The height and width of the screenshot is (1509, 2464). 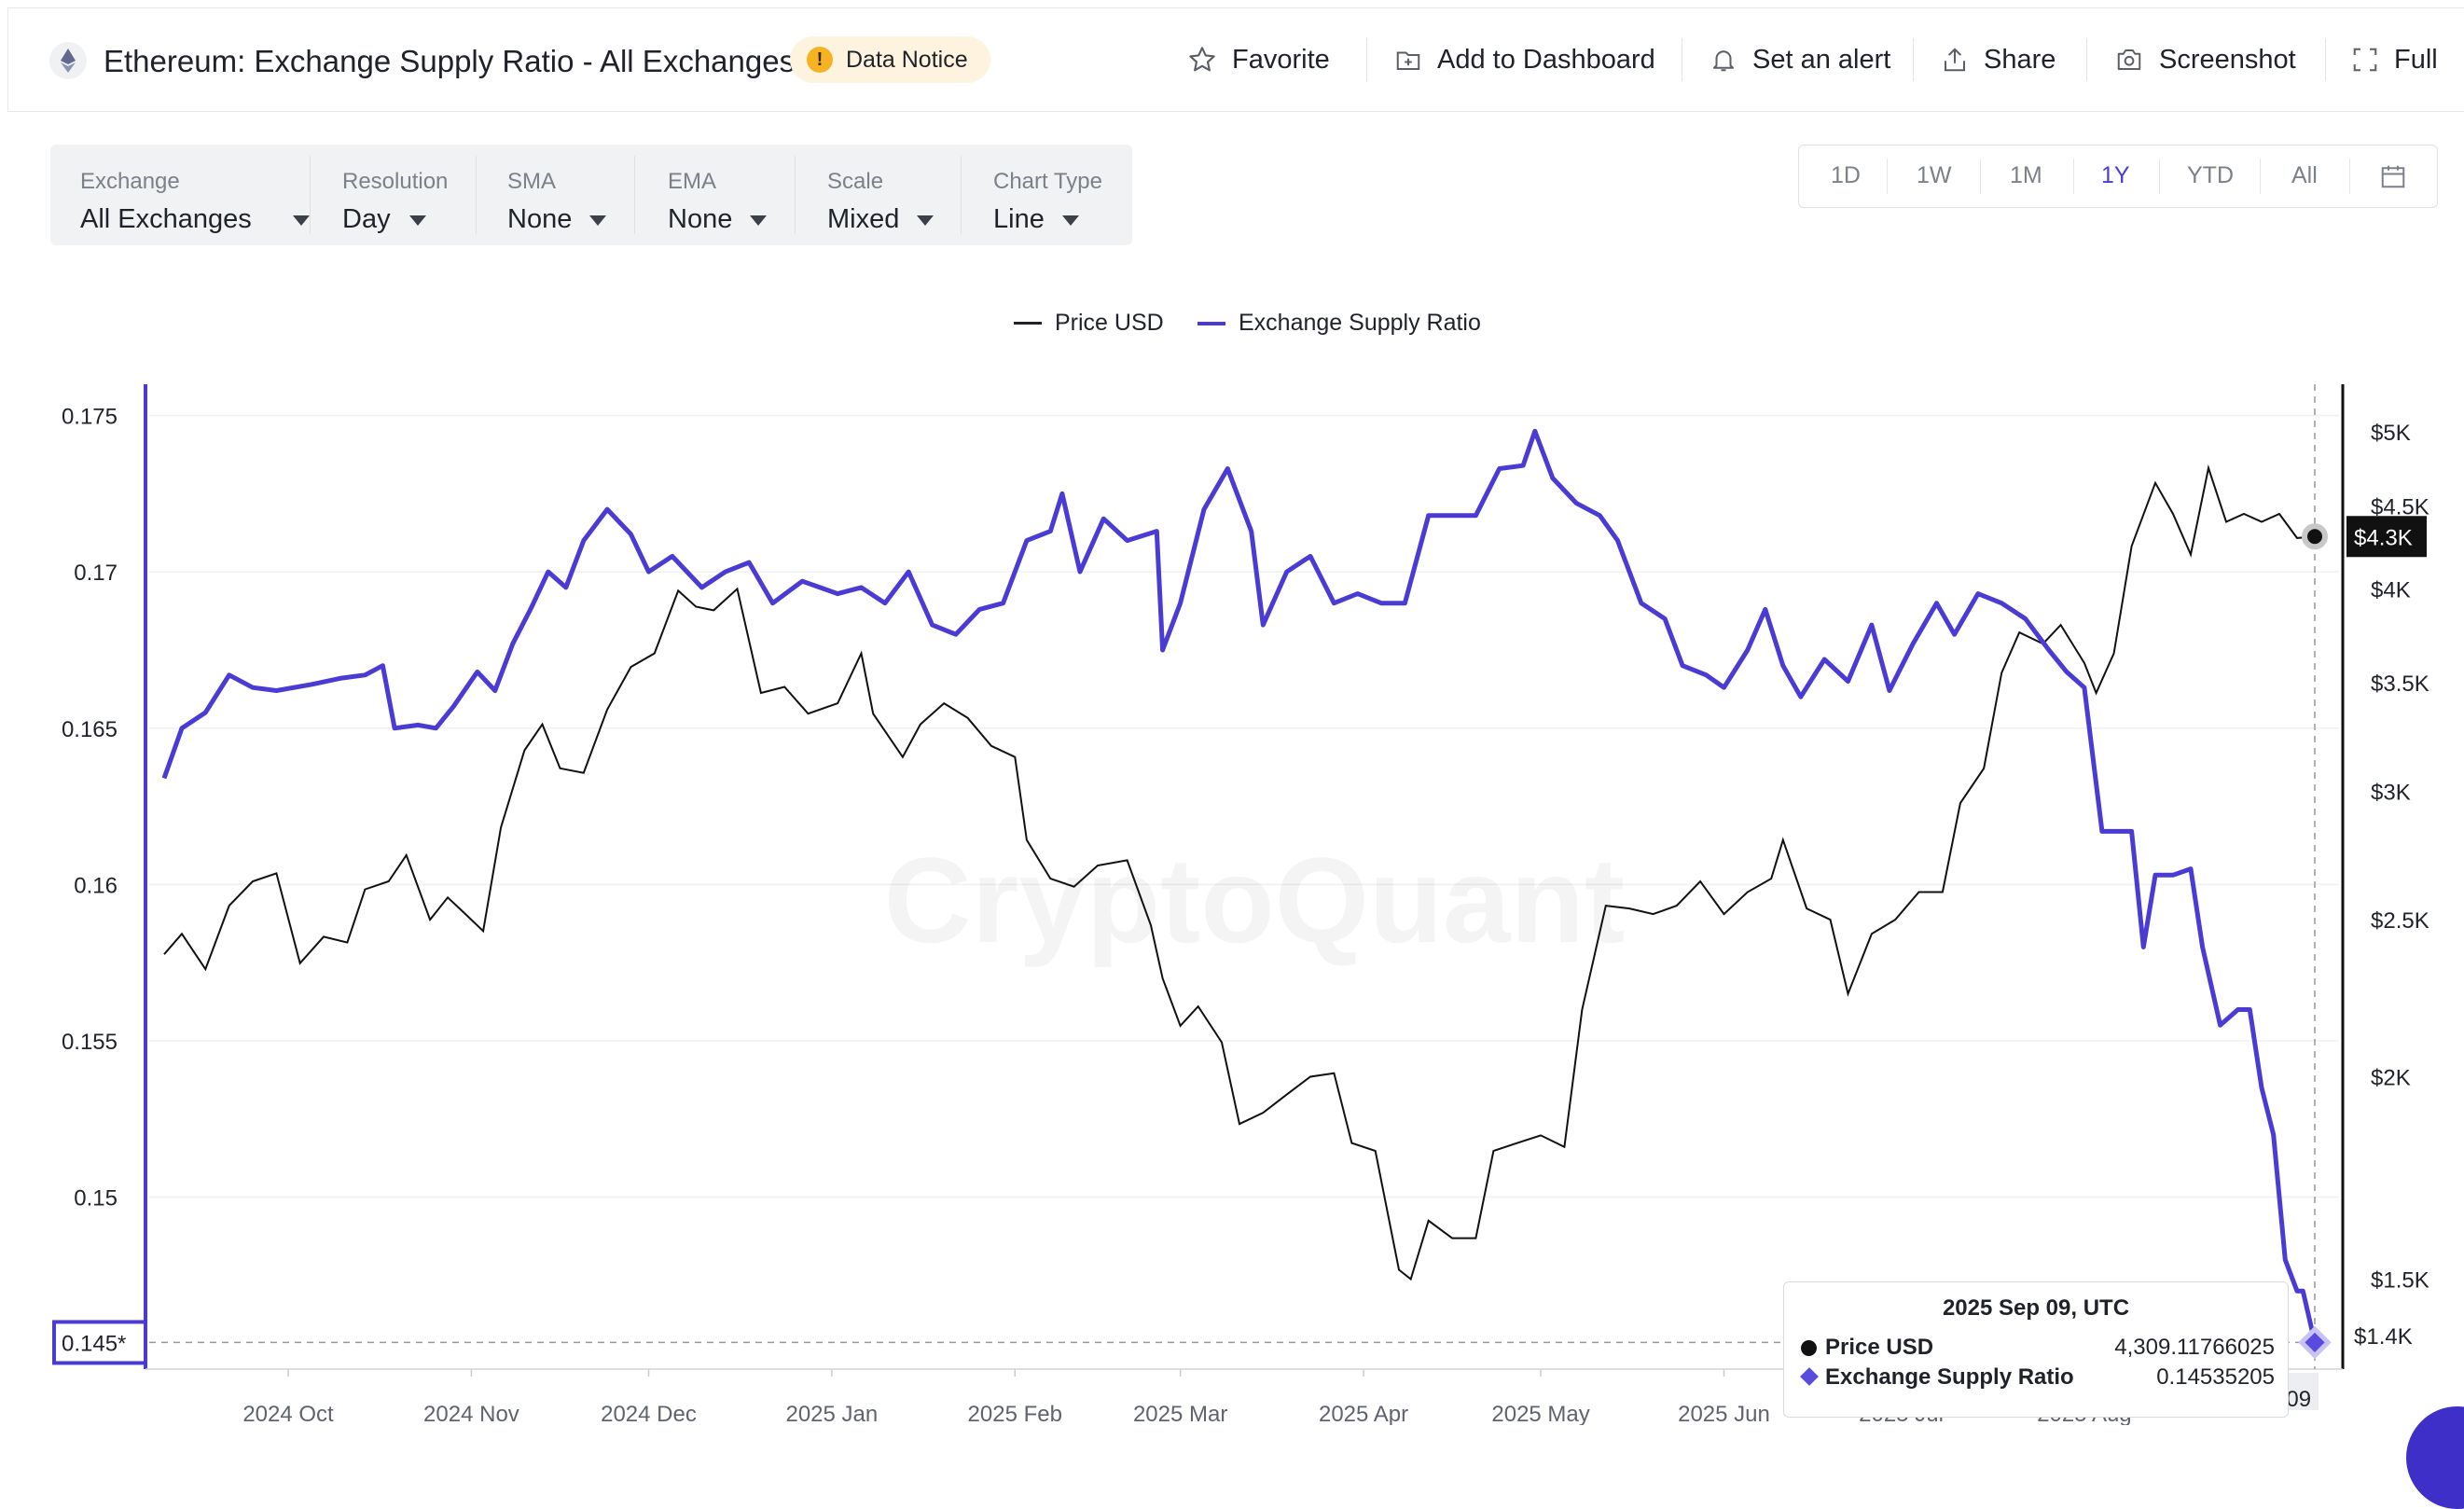 What do you see at coordinates (820, 60) in the screenshot?
I see `warning-icon: !` at bounding box center [820, 60].